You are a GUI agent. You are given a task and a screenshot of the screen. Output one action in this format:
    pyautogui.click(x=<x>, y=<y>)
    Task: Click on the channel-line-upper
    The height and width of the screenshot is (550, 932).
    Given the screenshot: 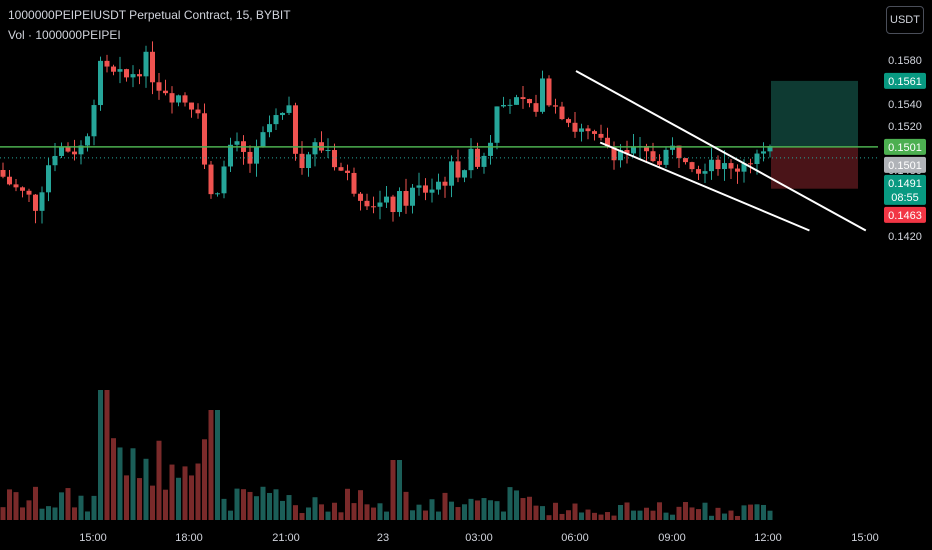 What is the action you would take?
    pyautogui.click(x=721, y=151)
    